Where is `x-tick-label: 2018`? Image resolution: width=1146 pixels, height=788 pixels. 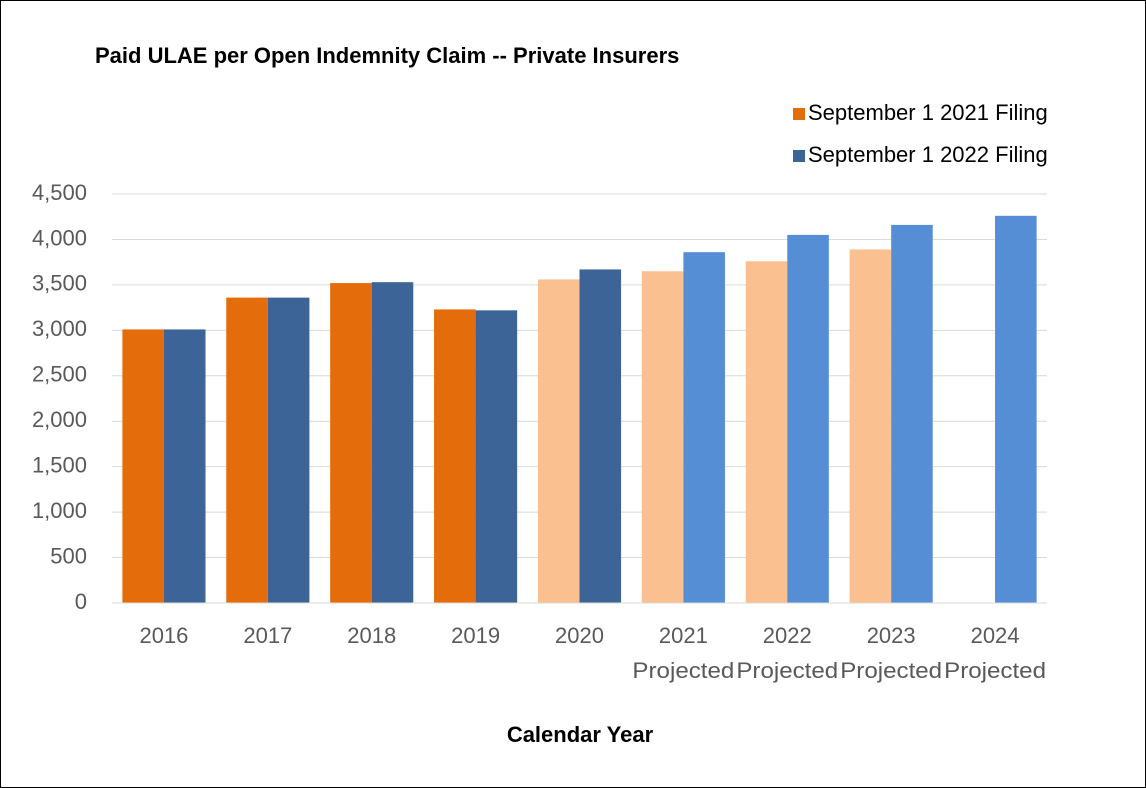
x-tick-label: 2018 is located at coordinates (371, 635).